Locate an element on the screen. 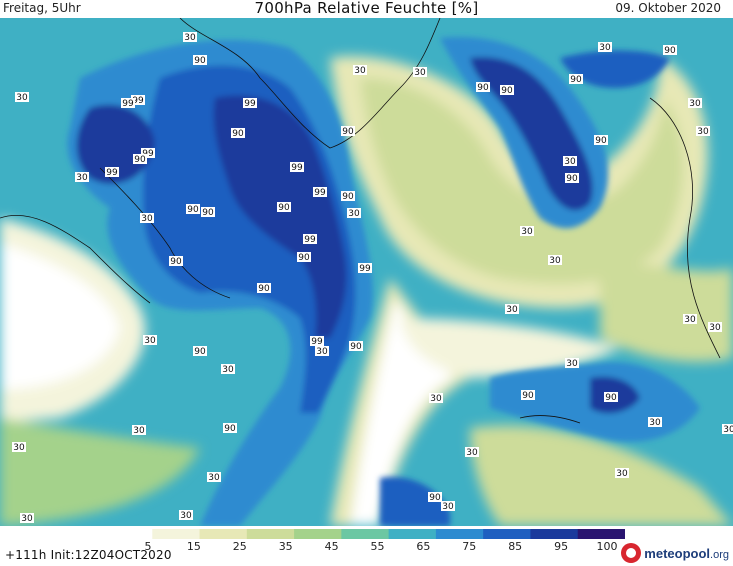 The image size is (733, 566). logo-text: meteopool.org is located at coordinates (686, 553).